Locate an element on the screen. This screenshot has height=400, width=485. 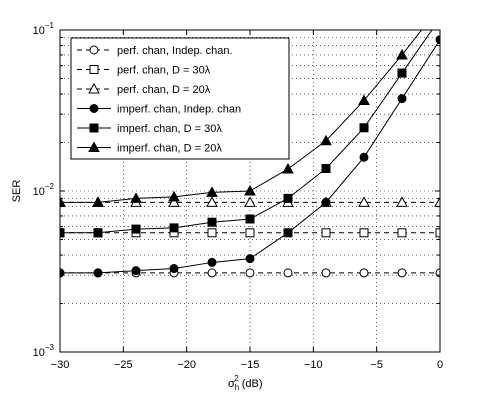
y-tick-exponent: −2 is located at coordinates (50, 186).